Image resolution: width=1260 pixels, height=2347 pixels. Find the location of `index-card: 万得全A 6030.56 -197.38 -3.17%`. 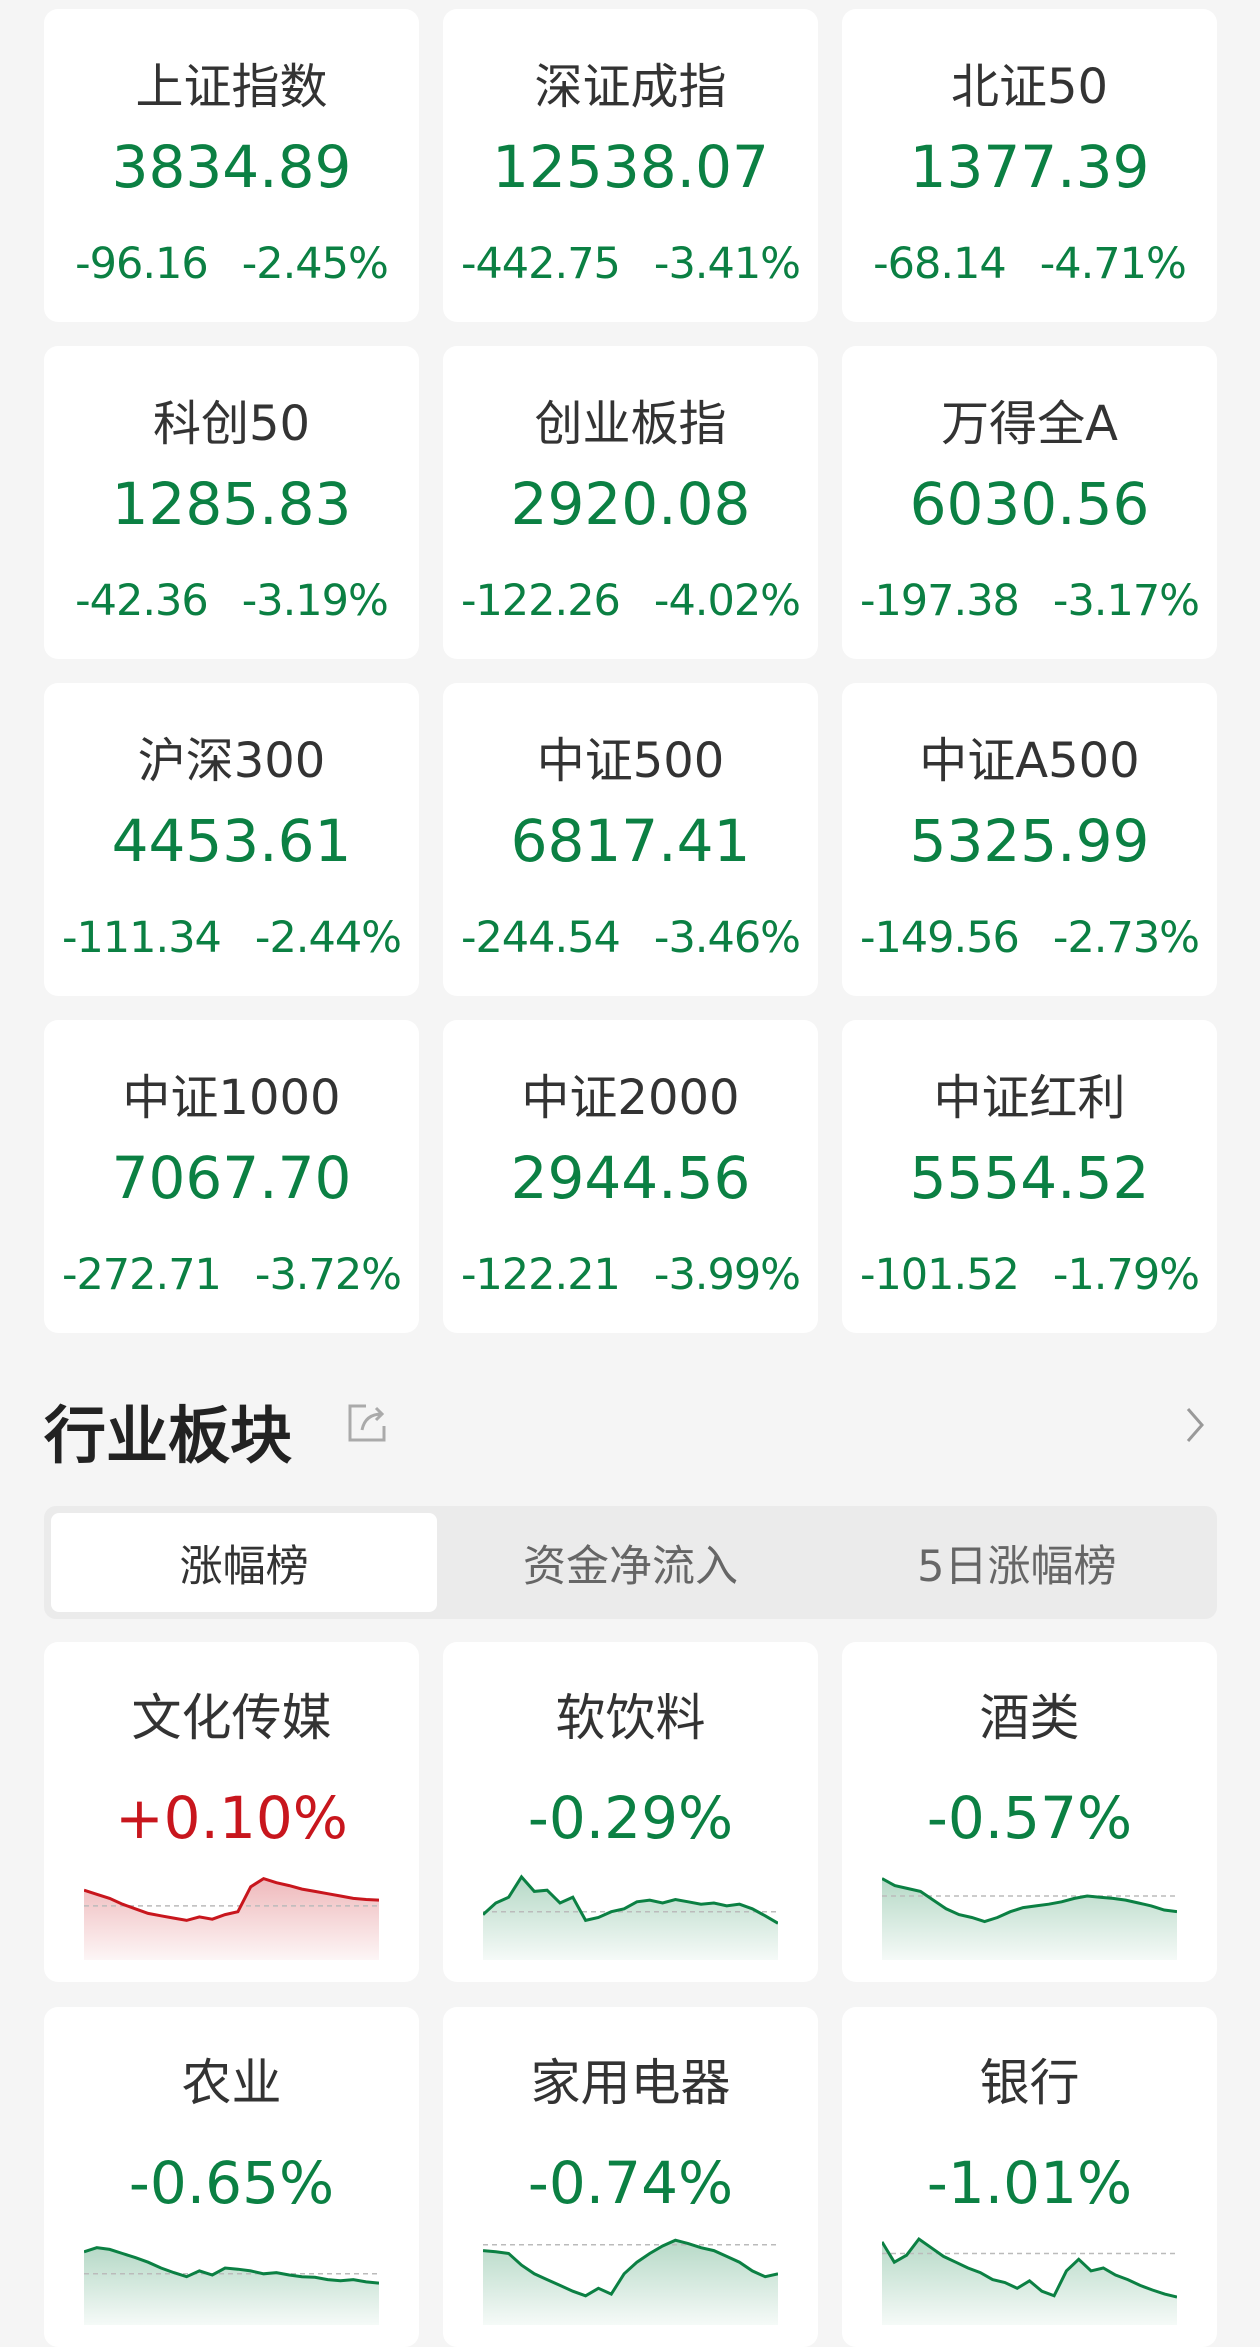

index-card: 万得全A 6030.56 -197.38 -3.17% is located at coordinates (1029, 502).